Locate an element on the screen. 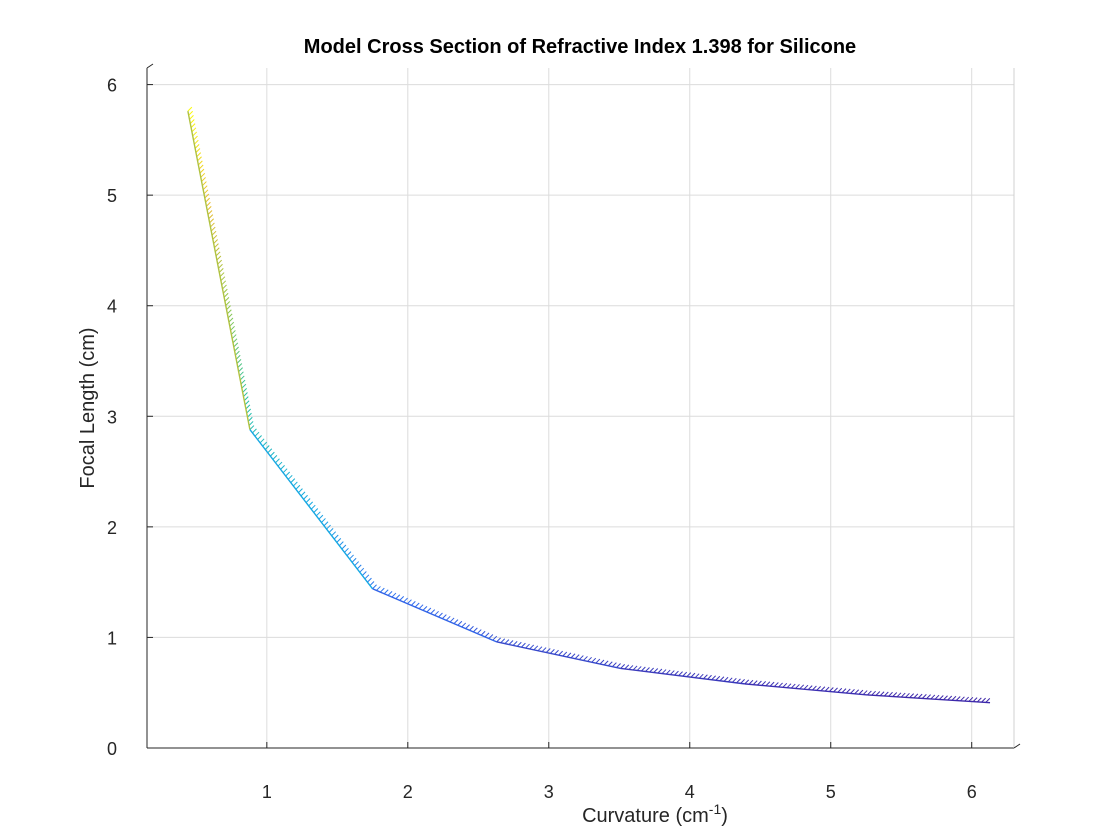 This screenshot has height=840, width=1120. y-tick-label: 2 is located at coordinates (112, 528).